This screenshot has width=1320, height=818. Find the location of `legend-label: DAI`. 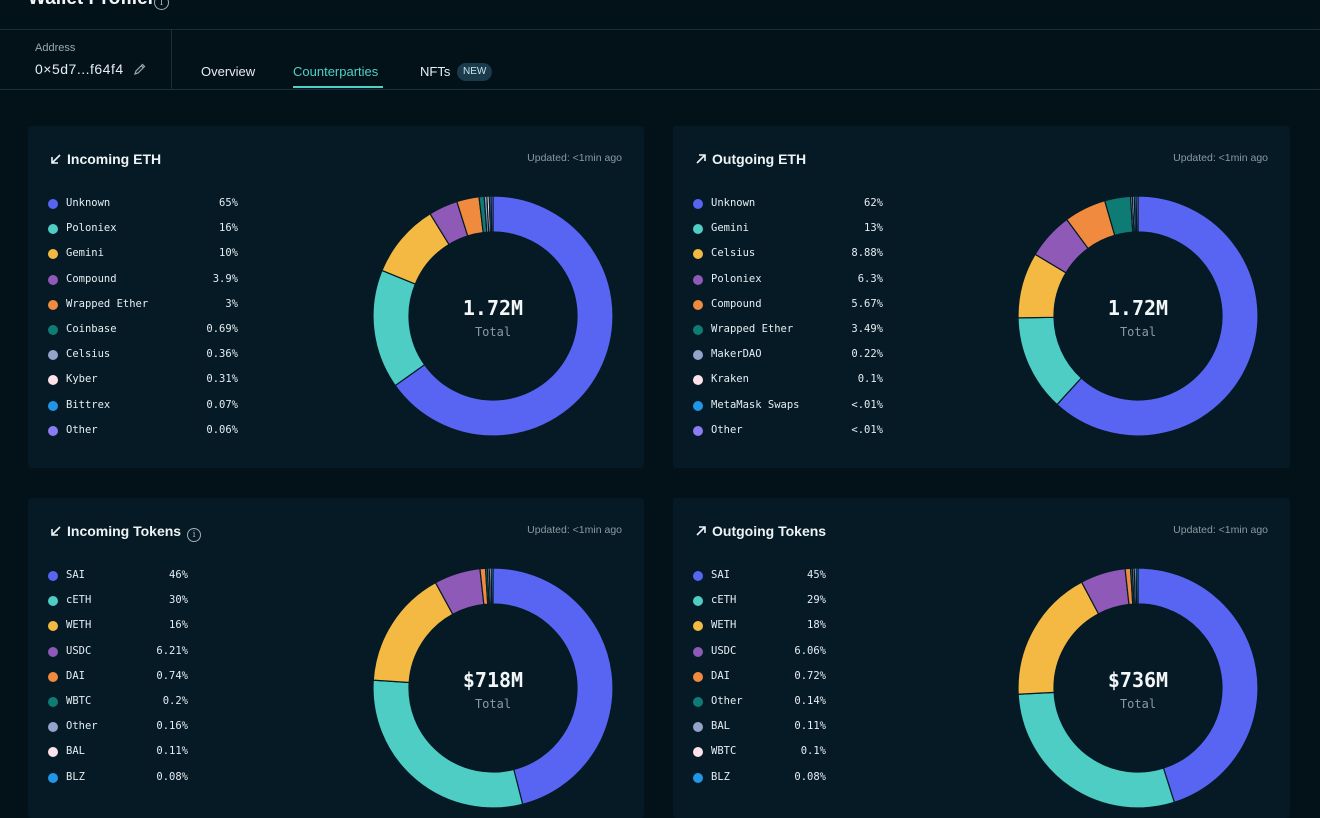

legend-label: DAI is located at coordinates (75, 675).